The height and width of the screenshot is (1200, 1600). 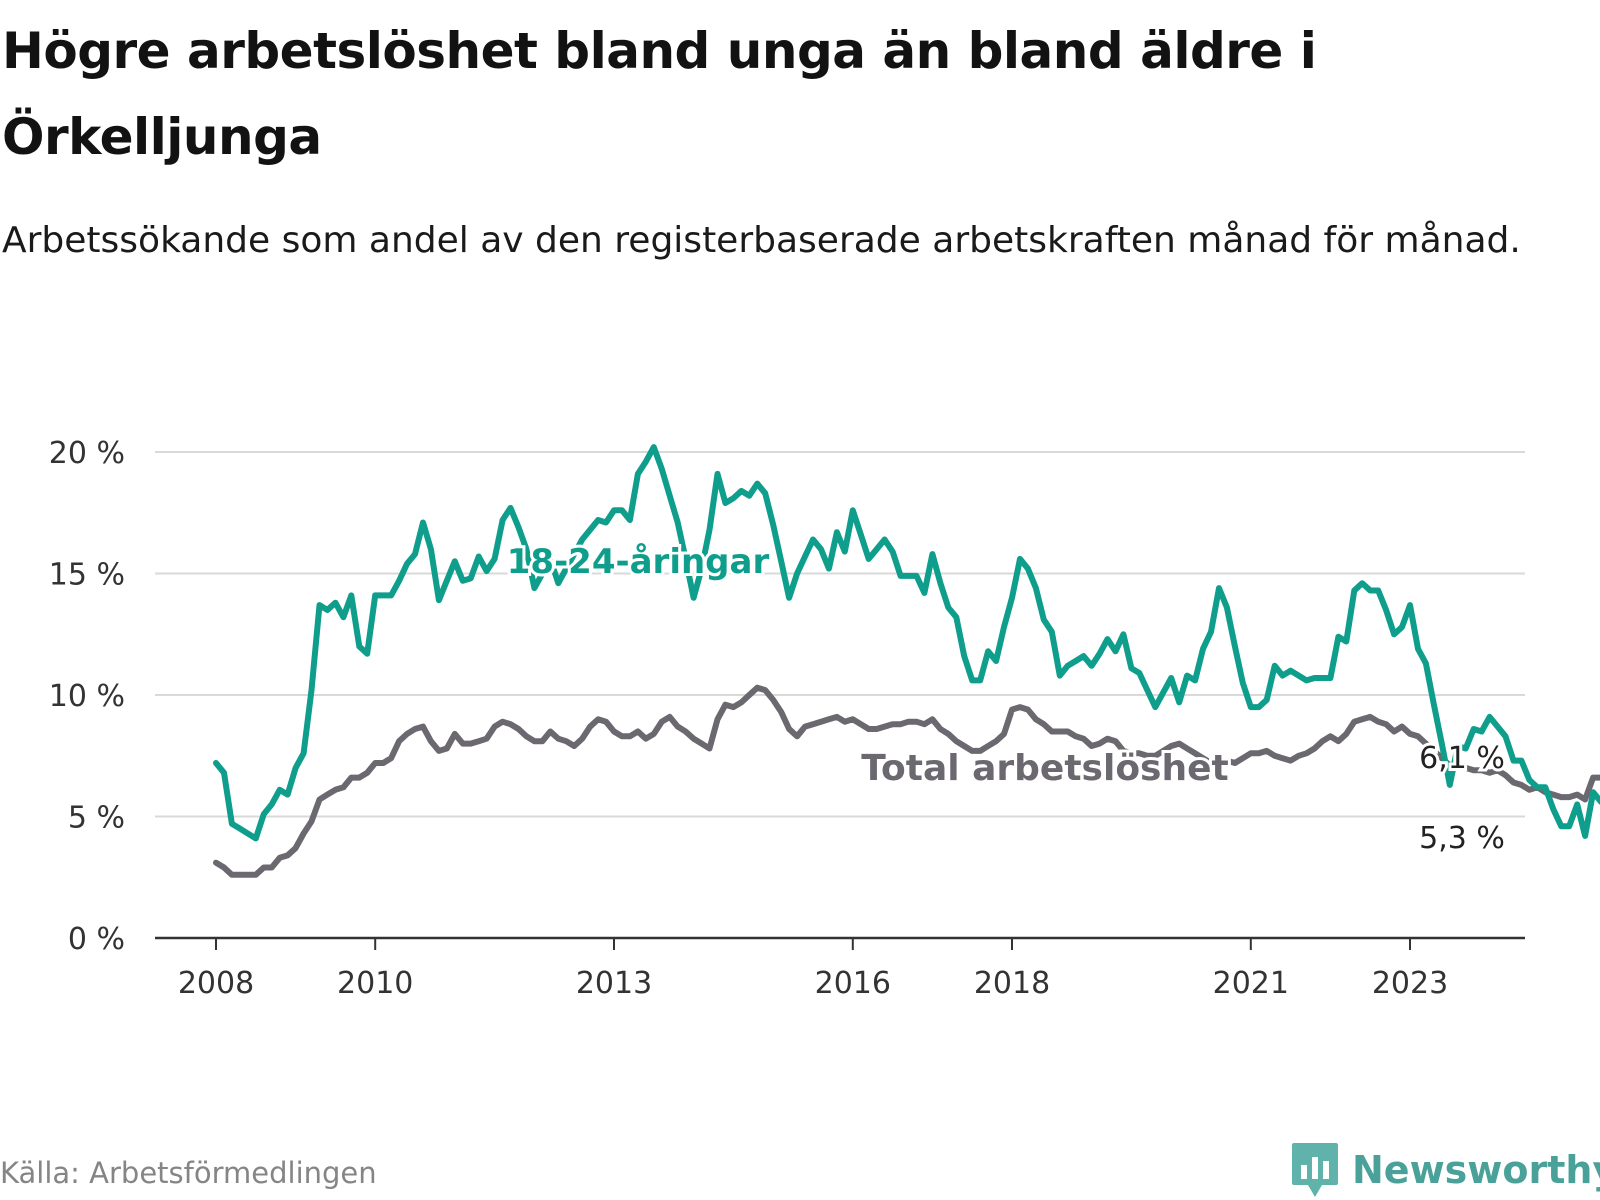 What do you see at coordinates (216, 983) in the screenshot?
I see `x-tick-label: 2008` at bounding box center [216, 983].